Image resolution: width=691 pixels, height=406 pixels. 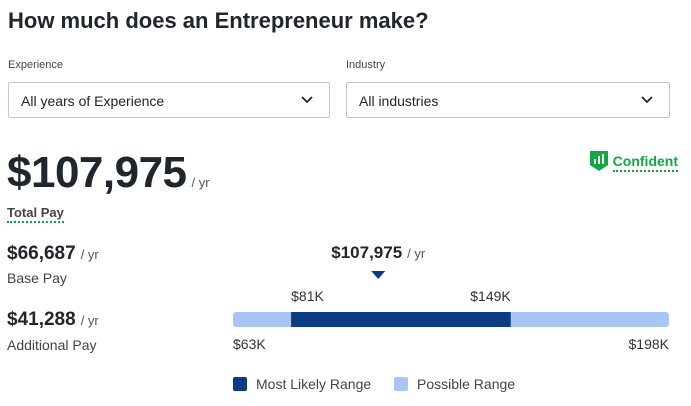 What do you see at coordinates (93, 101) in the screenshot?
I see `dropdown-value: All years of Experience` at bounding box center [93, 101].